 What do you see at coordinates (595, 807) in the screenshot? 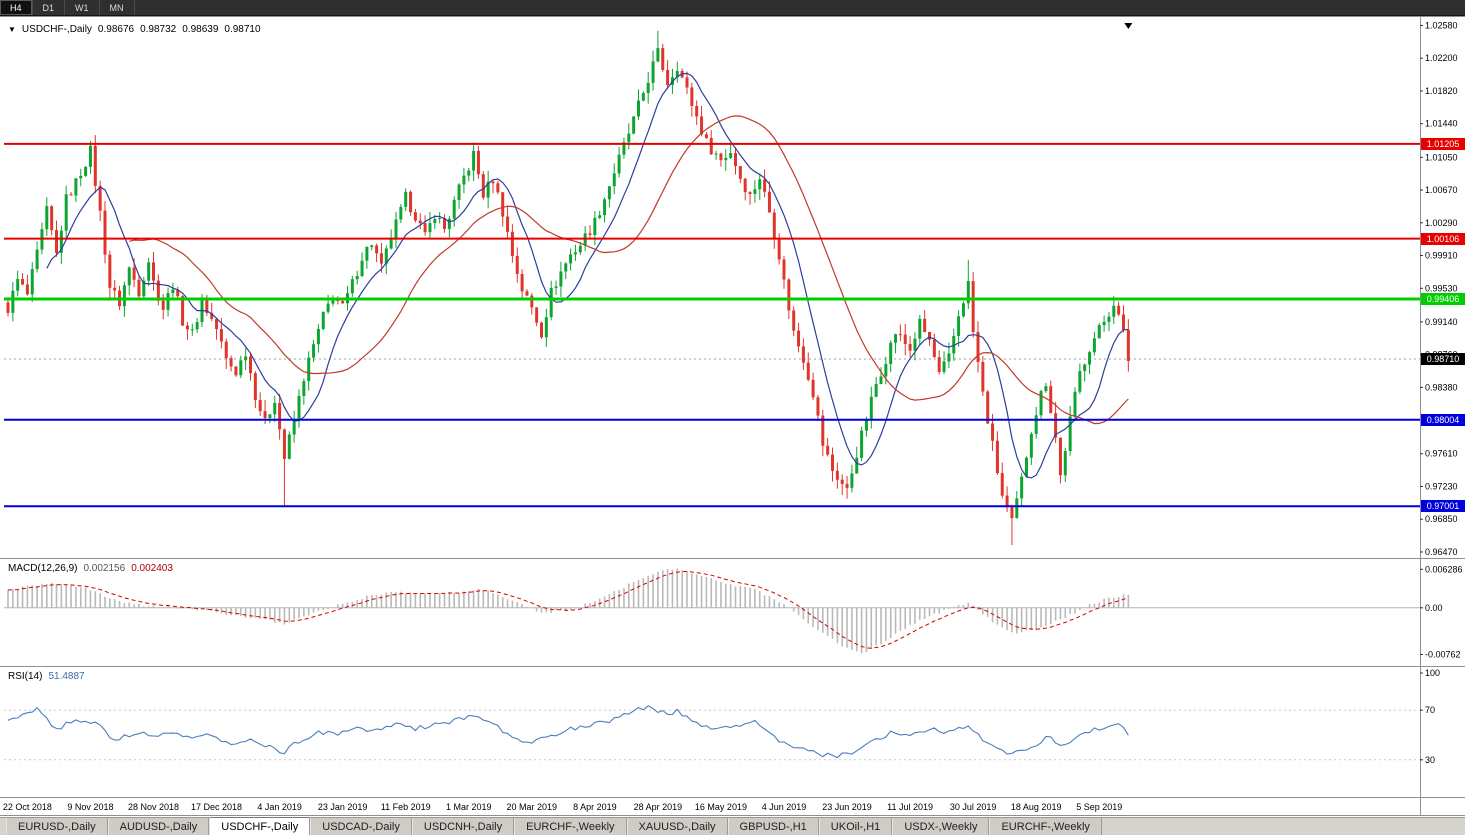
I see `date-axis-label: 8 Apr 2019` at bounding box center [595, 807].